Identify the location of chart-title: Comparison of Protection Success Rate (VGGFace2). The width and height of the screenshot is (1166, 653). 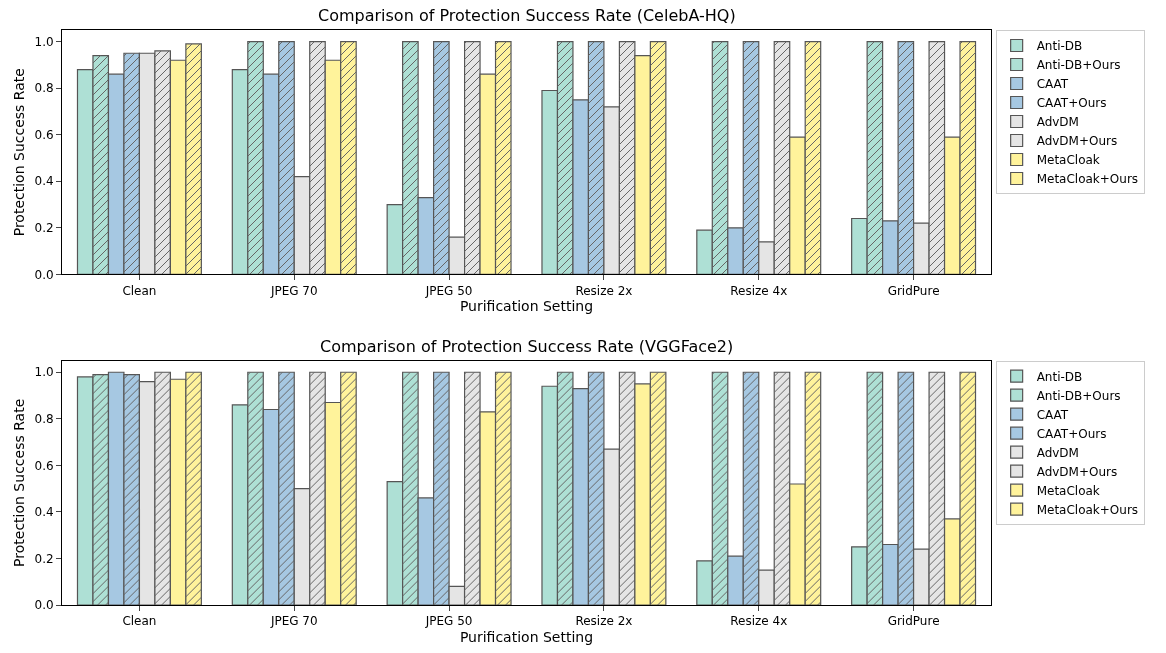
(527, 346).